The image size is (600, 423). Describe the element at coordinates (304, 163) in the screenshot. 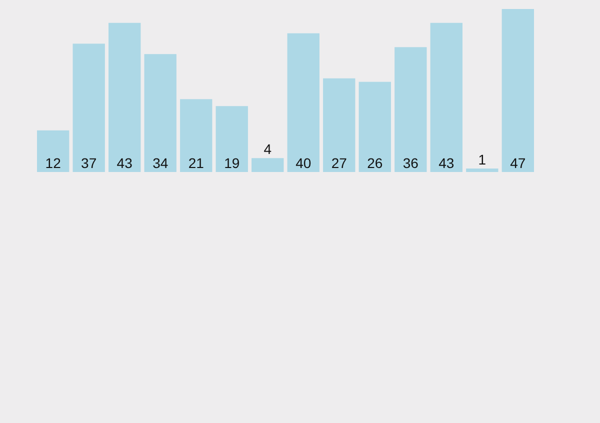

I see `data-label: 40` at that location.